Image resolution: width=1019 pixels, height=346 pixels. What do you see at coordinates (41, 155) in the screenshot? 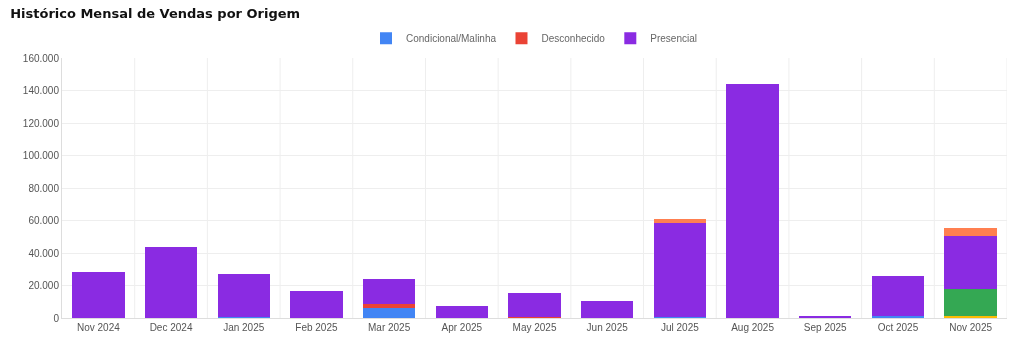
I see `y-tick-label: 100.000` at bounding box center [41, 155].